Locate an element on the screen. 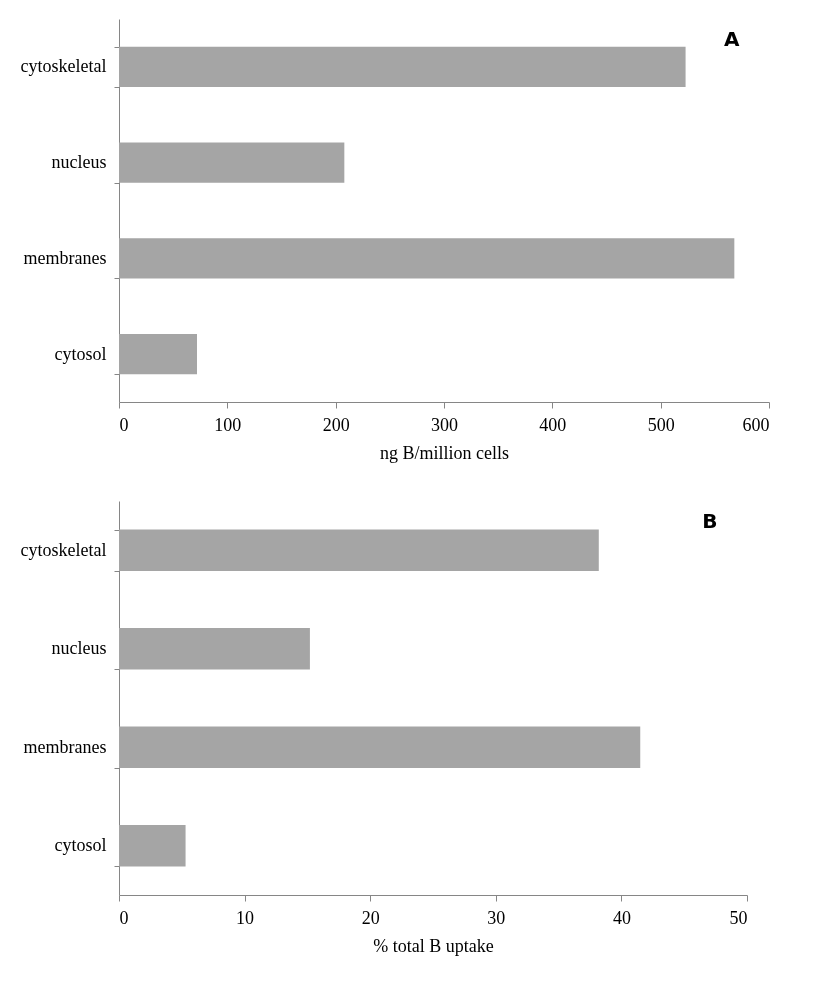  x-tick-label: 500 is located at coordinates (661, 424).